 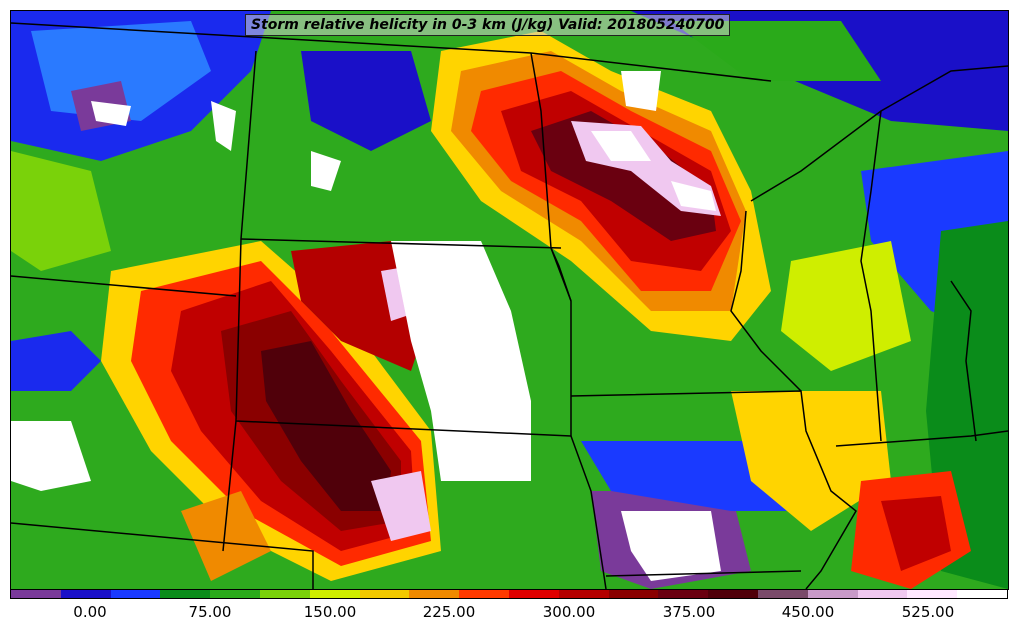 I want to click on colorbar-tick-label: 75.00, so click(x=210, y=612).